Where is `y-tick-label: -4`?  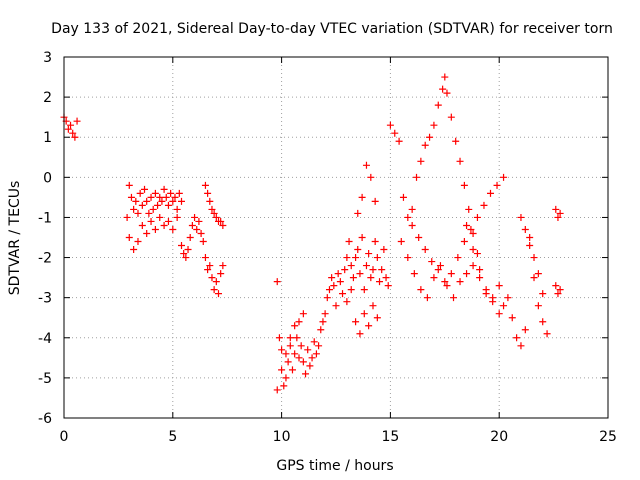
y-tick-label: -4 is located at coordinates (45, 339).